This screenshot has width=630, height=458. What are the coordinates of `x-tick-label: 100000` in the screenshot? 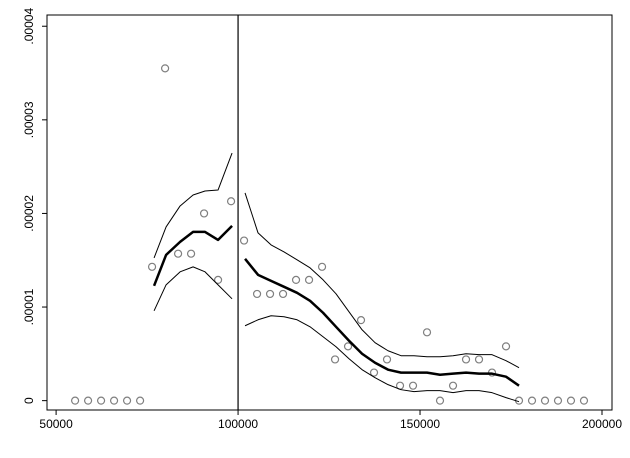 It's located at (238, 424).